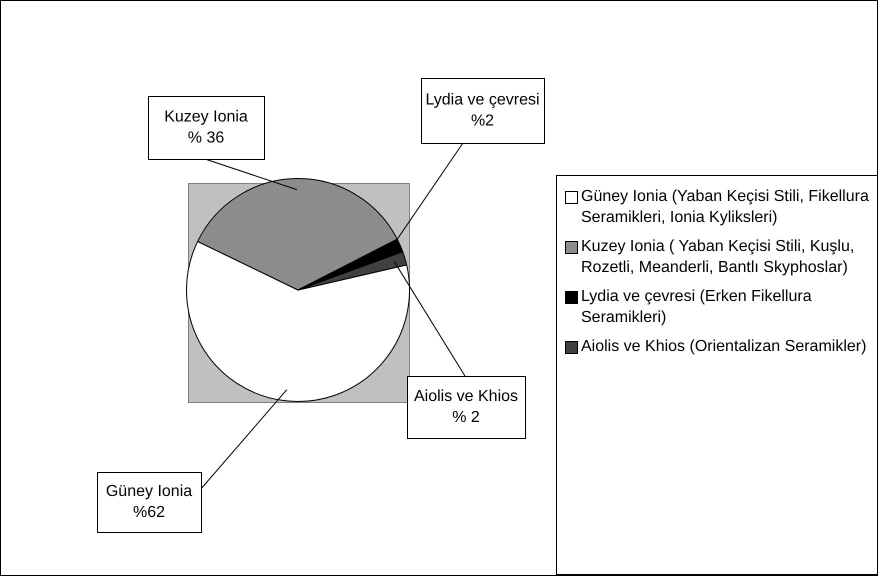 This screenshot has width=880, height=578. What do you see at coordinates (725, 207) in the screenshot?
I see `legend-label: Güney Ionia (Yaban Keçisi Stili, Fikellura Seramikleri, Ionia Kyliksleri)` at bounding box center [725, 207].